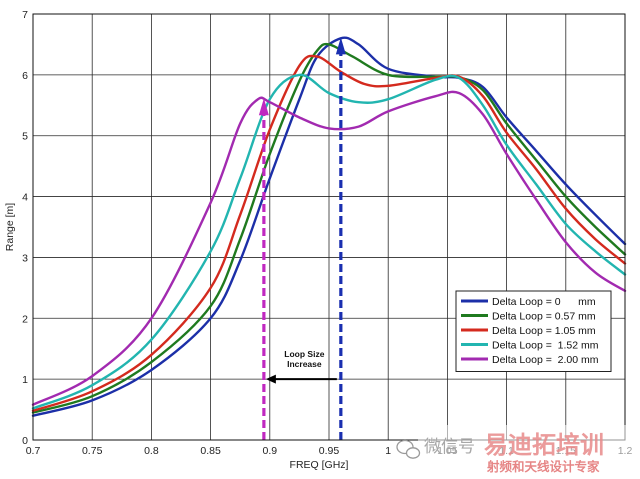 This screenshot has width=640, height=479. I want to click on legend-entry-1: Delta Loop = 0 mm, so click(544, 302).